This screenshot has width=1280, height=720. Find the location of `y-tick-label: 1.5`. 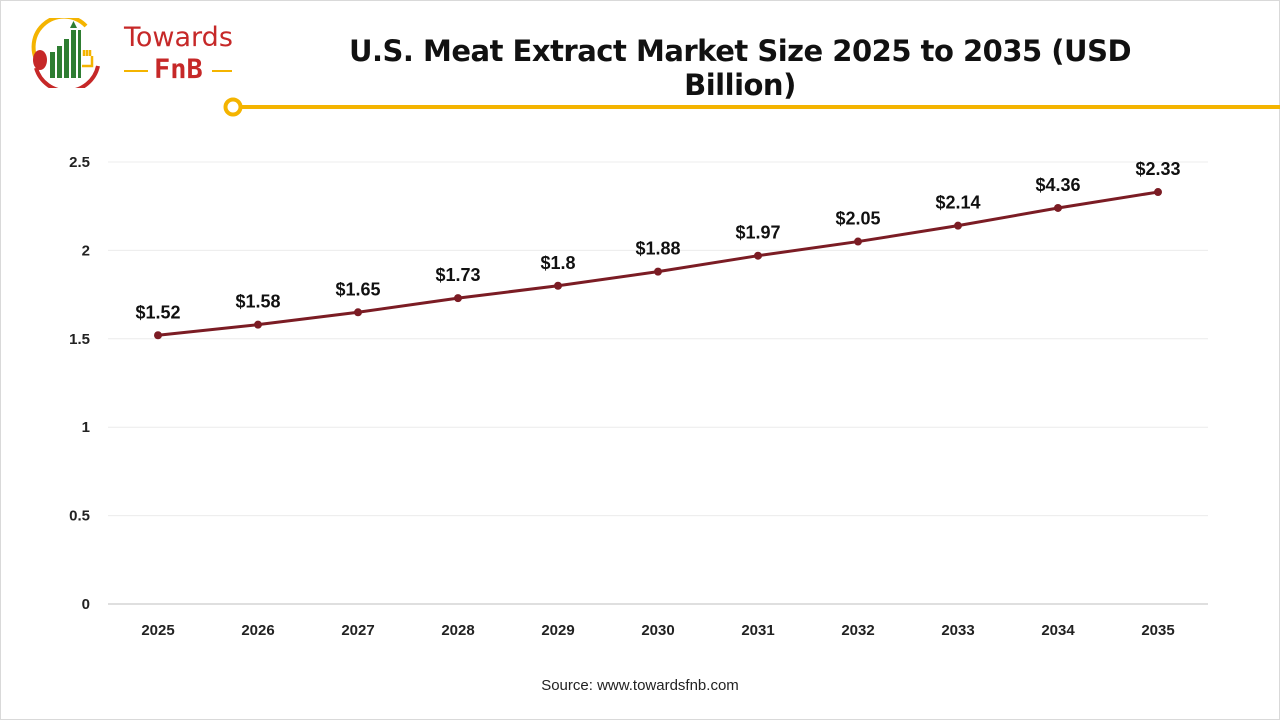

y-tick-label: 1.5 is located at coordinates (79, 339).